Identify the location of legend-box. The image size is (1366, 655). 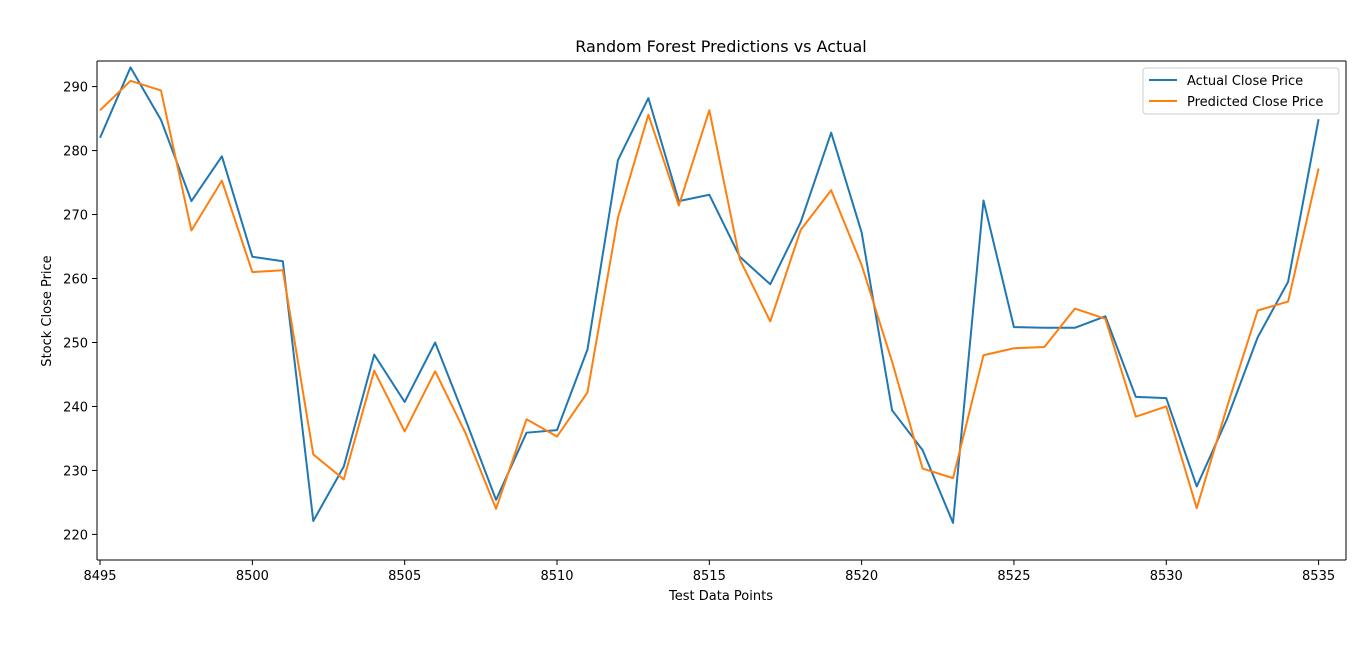
(1241, 91).